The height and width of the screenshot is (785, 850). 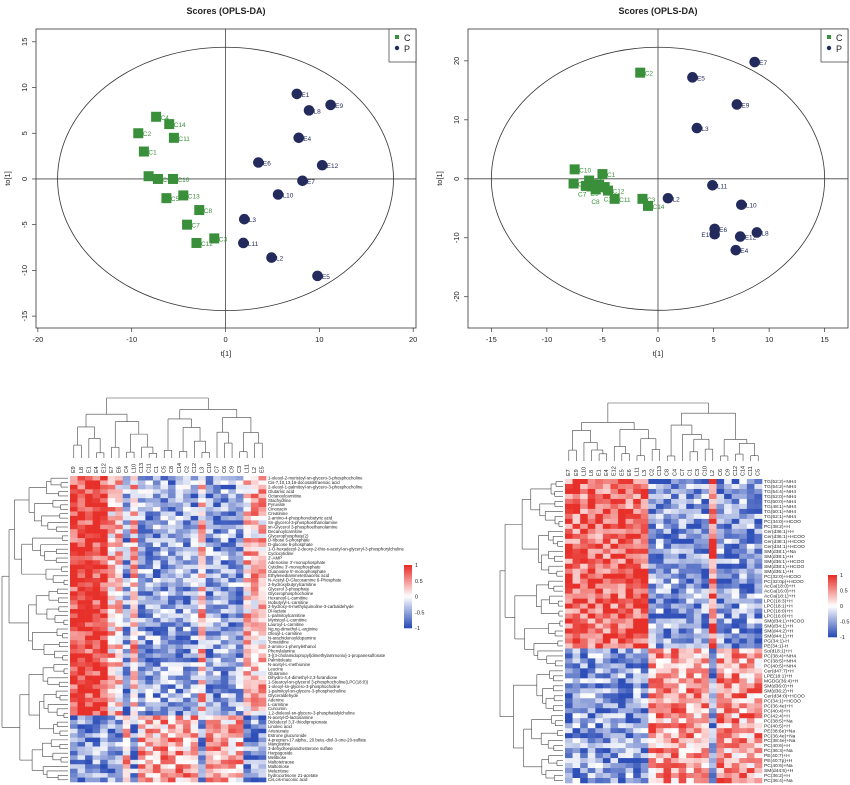 What do you see at coordinates (779, 632) in the screenshot?
I see `row-label: SM(d44:2)+H` at bounding box center [779, 632].